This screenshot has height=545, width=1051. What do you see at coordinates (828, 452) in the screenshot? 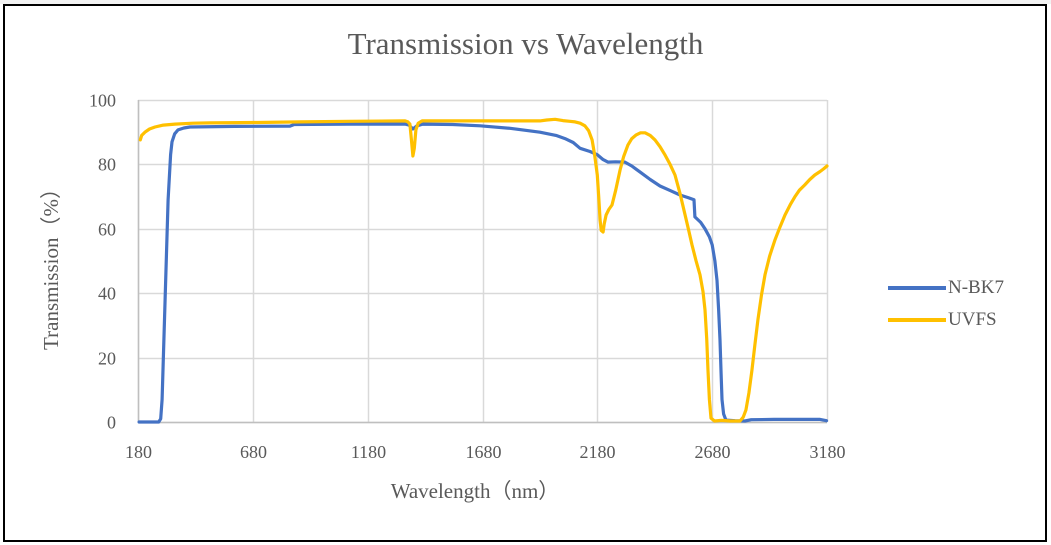
I see `x-tick-label: 3180` at bounding box center [828, 452].